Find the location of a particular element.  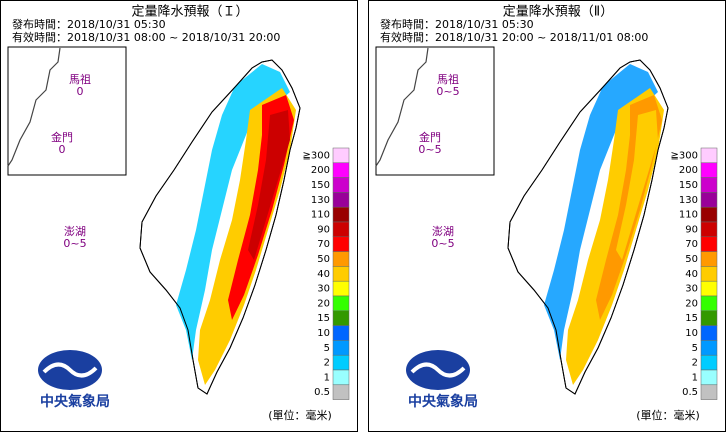

valid-time: 有效時間：2018/10/31 08:00 ~ 2018/10/31 20:00 is located at coordinates (146, 37).